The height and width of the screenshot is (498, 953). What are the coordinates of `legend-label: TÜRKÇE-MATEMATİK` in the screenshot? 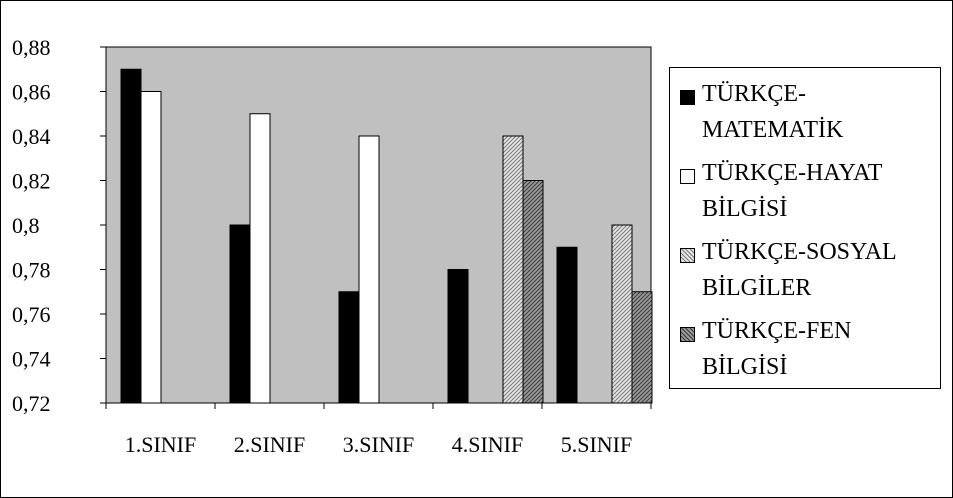 It's located at (773, 112).